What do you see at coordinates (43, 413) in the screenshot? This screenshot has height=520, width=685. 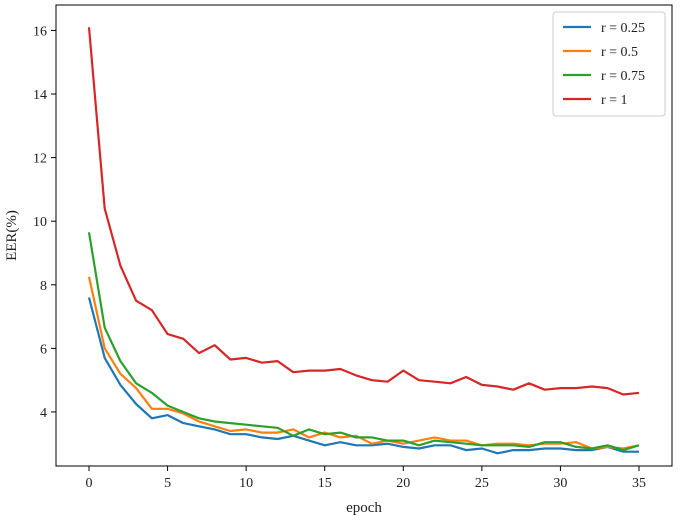 I see `y-tick-label: 4` at bounding box center [43, 413].